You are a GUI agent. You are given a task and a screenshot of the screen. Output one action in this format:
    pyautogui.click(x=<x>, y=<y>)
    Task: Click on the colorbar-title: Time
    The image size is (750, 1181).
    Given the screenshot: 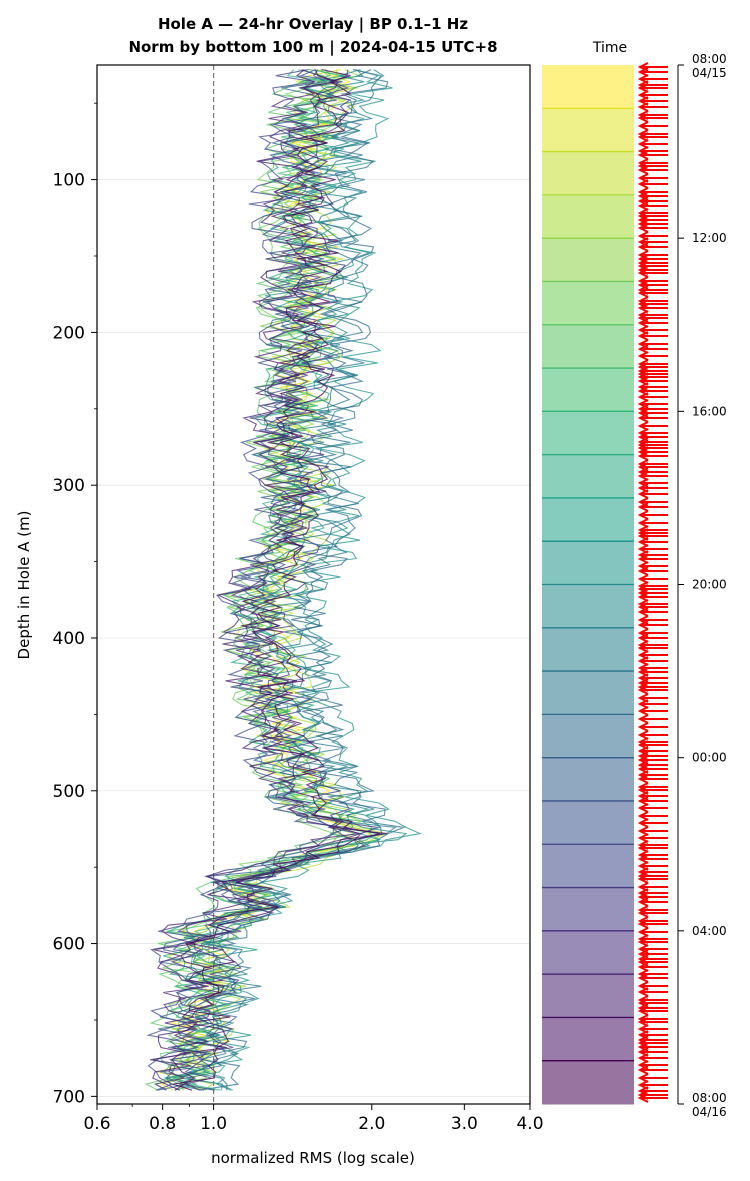 What is the action you would take?
    pyautogui.click(x=609, y=48)
    